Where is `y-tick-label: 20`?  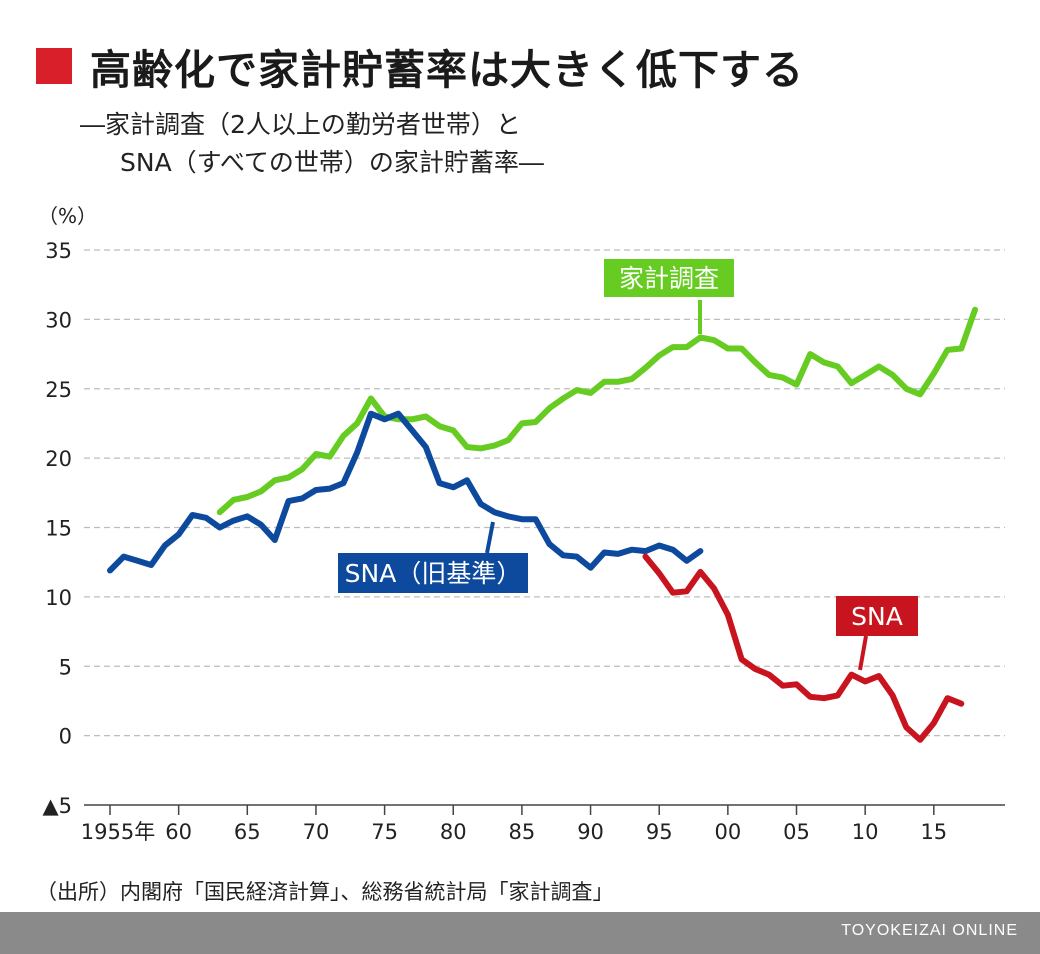
y-tick-label: 20 is located at coordinates (58, 459).